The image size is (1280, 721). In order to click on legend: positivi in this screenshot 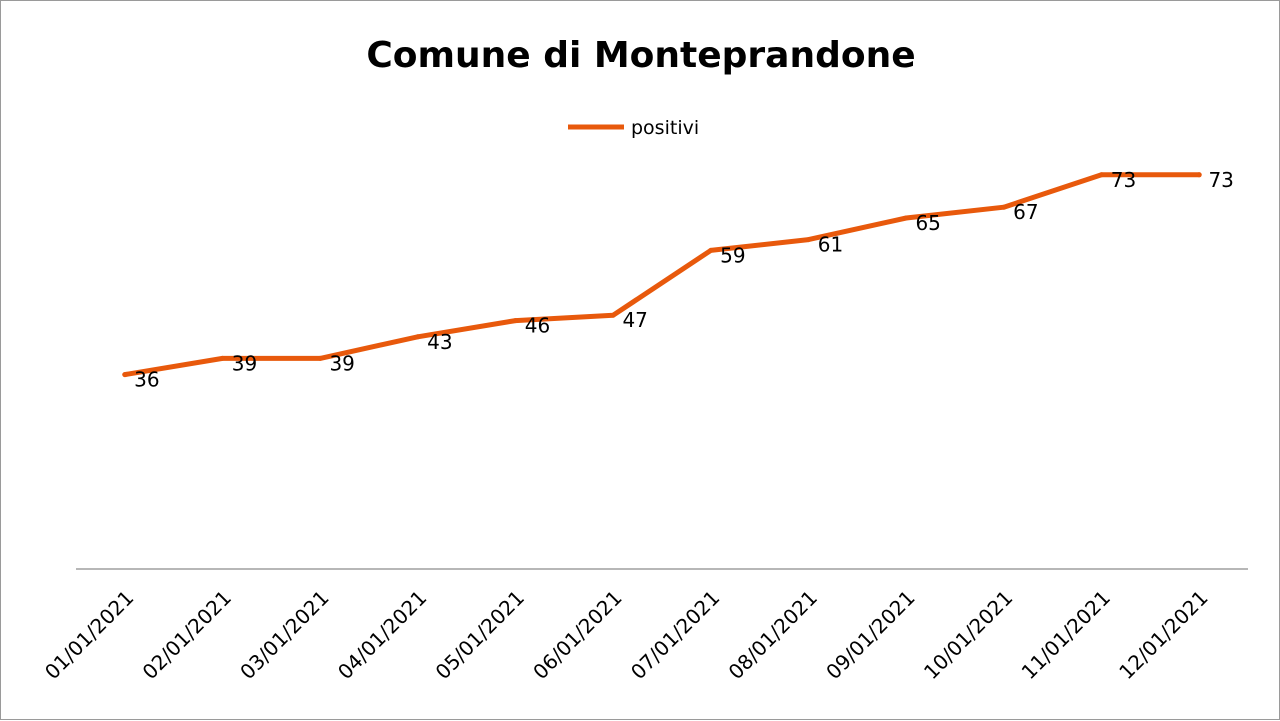, I will do `click(633, 128)`.